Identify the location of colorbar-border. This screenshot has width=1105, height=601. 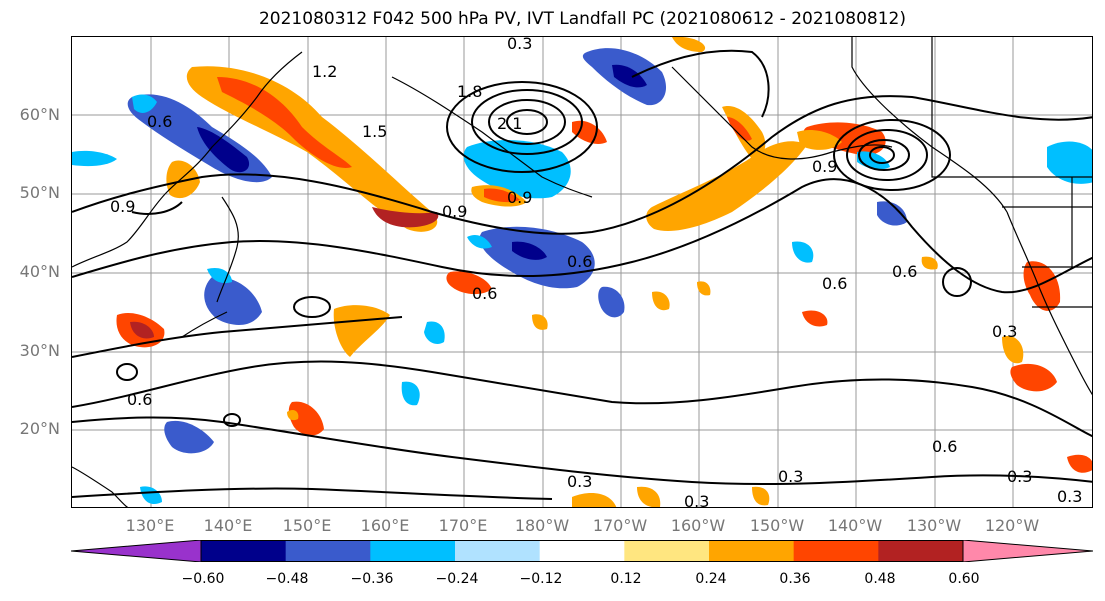
(582, 551).